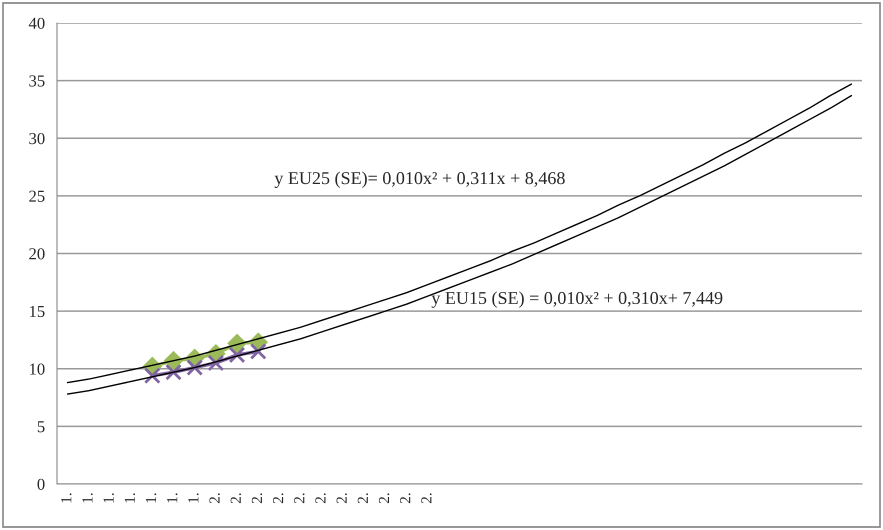  Describe the element at coordinates (37, 196) in the screenshot. I see `y-tick-label: 25` at that location.